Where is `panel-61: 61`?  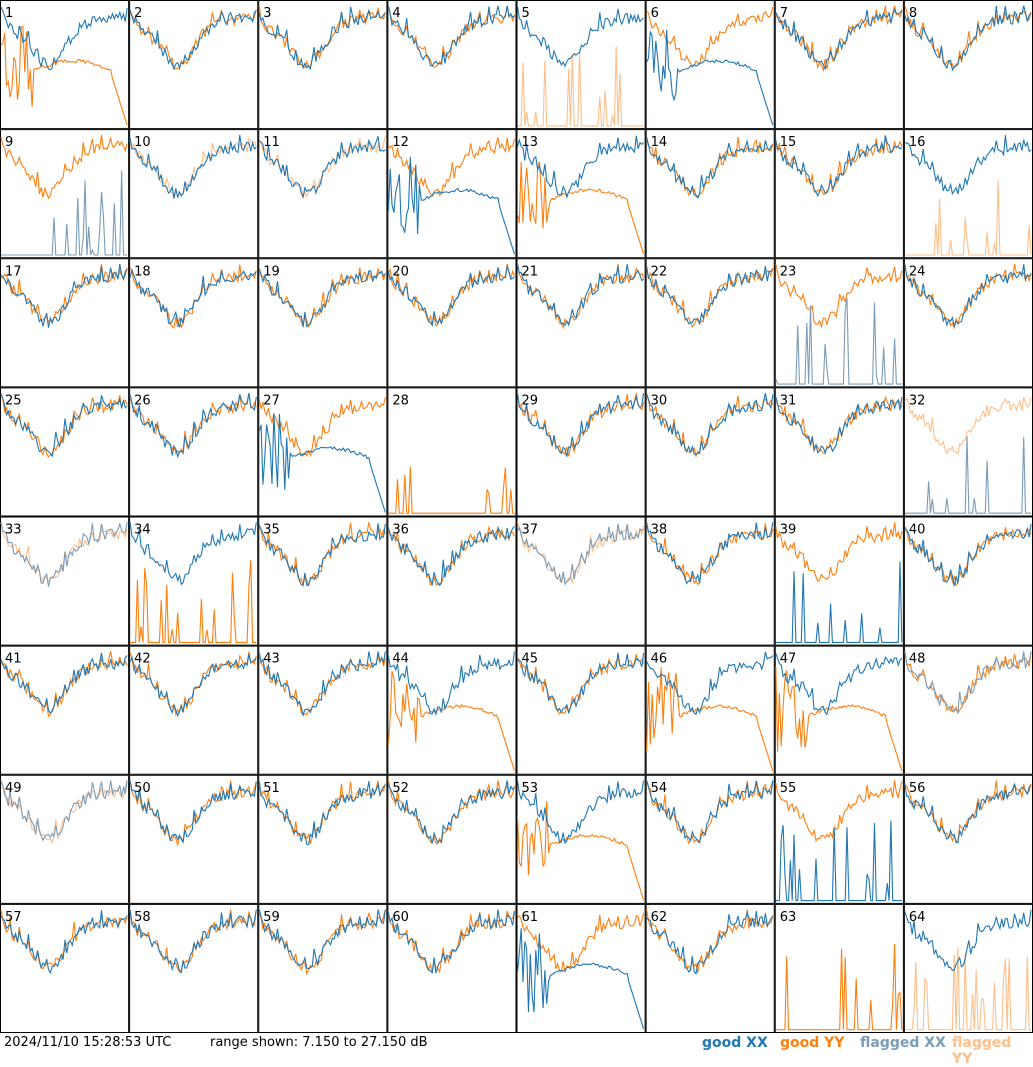 panel-61: 61 is located at coordinates (581, 968).